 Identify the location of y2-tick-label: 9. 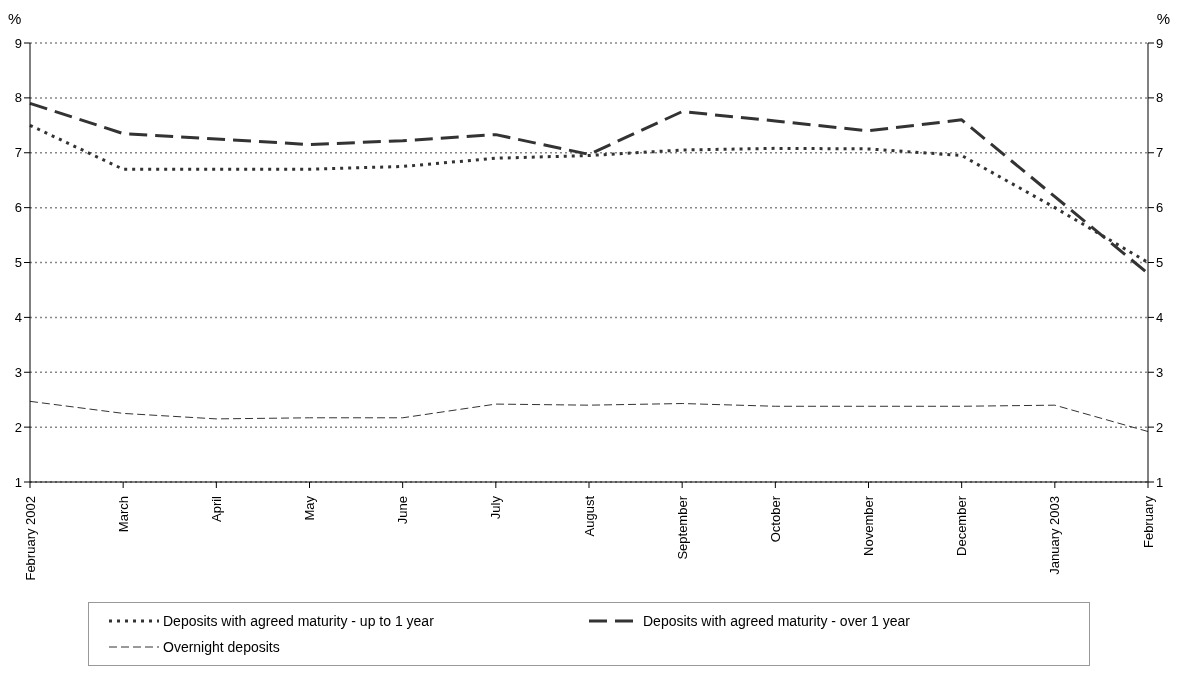
(1160, 43).